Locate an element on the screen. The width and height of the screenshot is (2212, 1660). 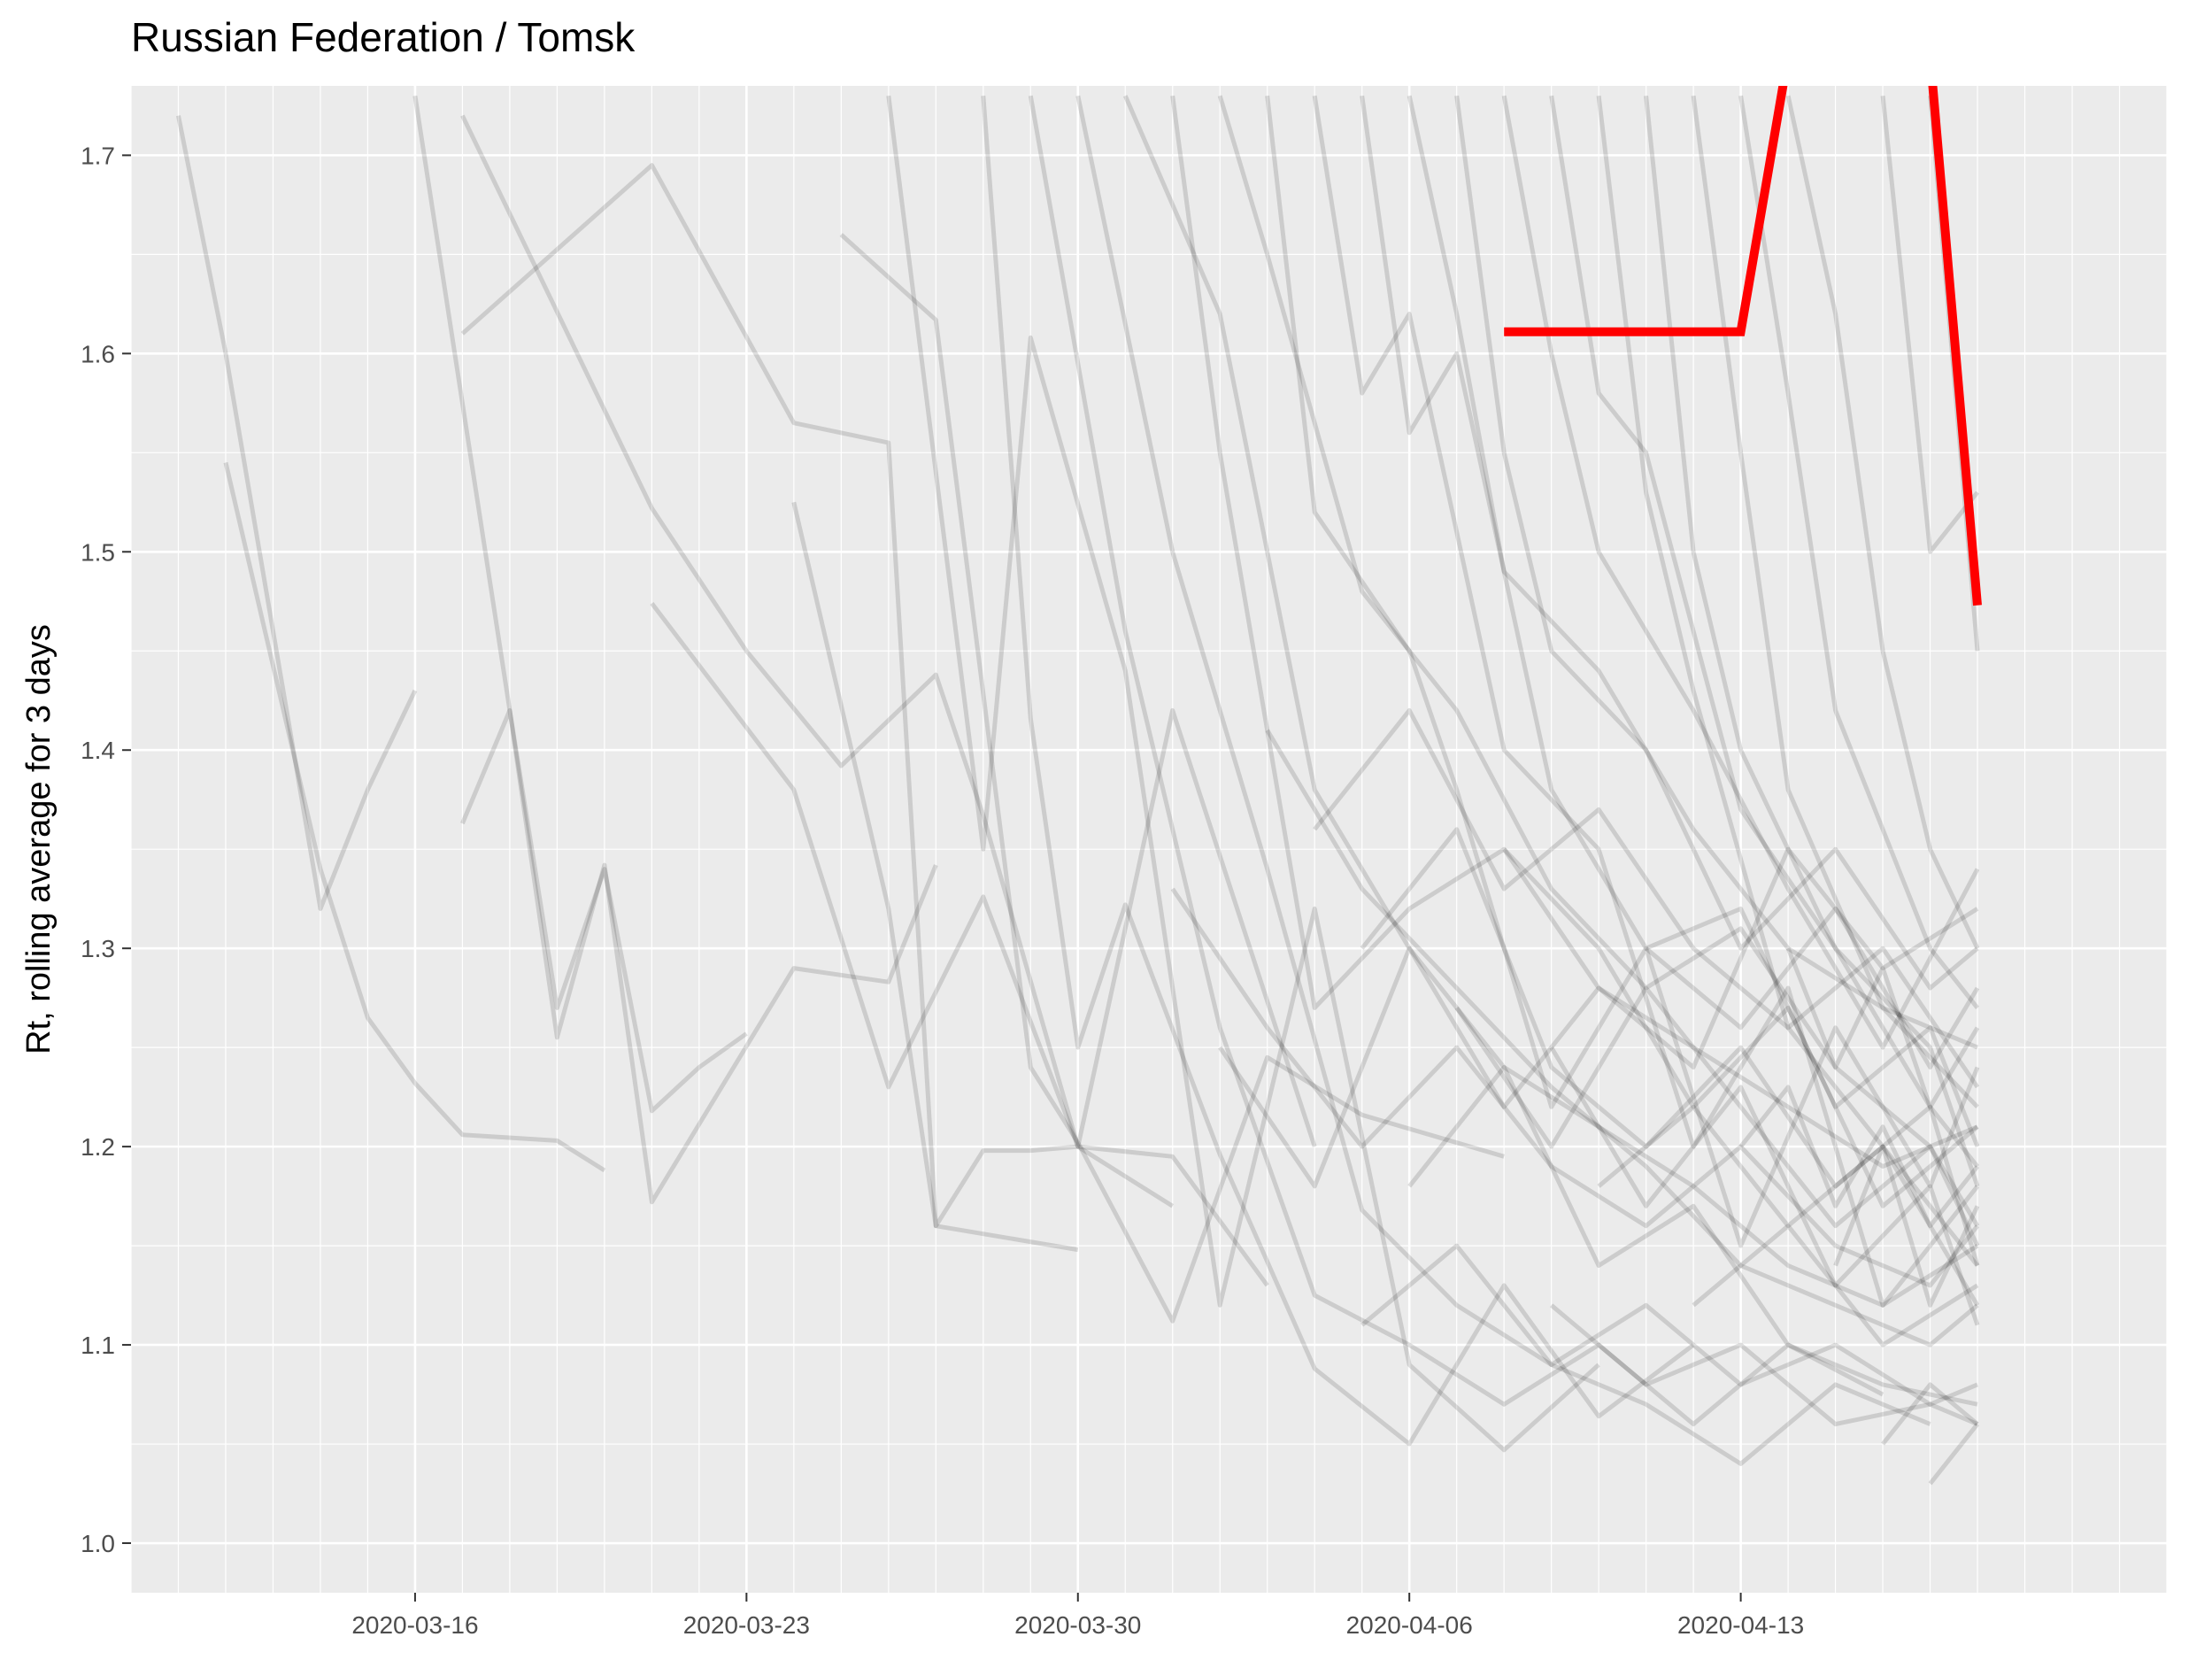
highlight-layer is located at coordinates (1743, 346).